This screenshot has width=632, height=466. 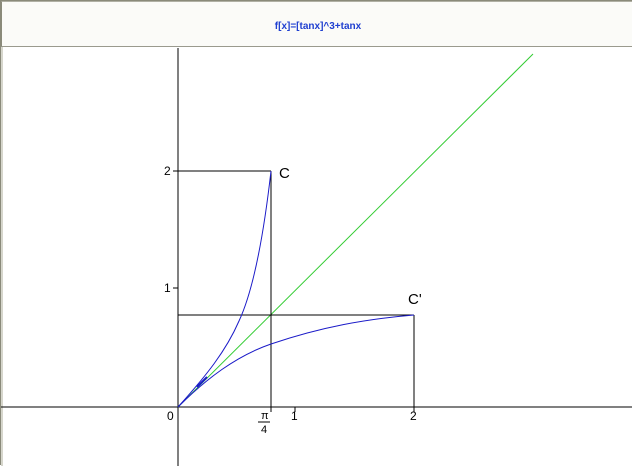 What do you see at coordinates (264, 430) in the screenshot?
I see `pi-label-denominator: 4` at bounding box center [264, 430].